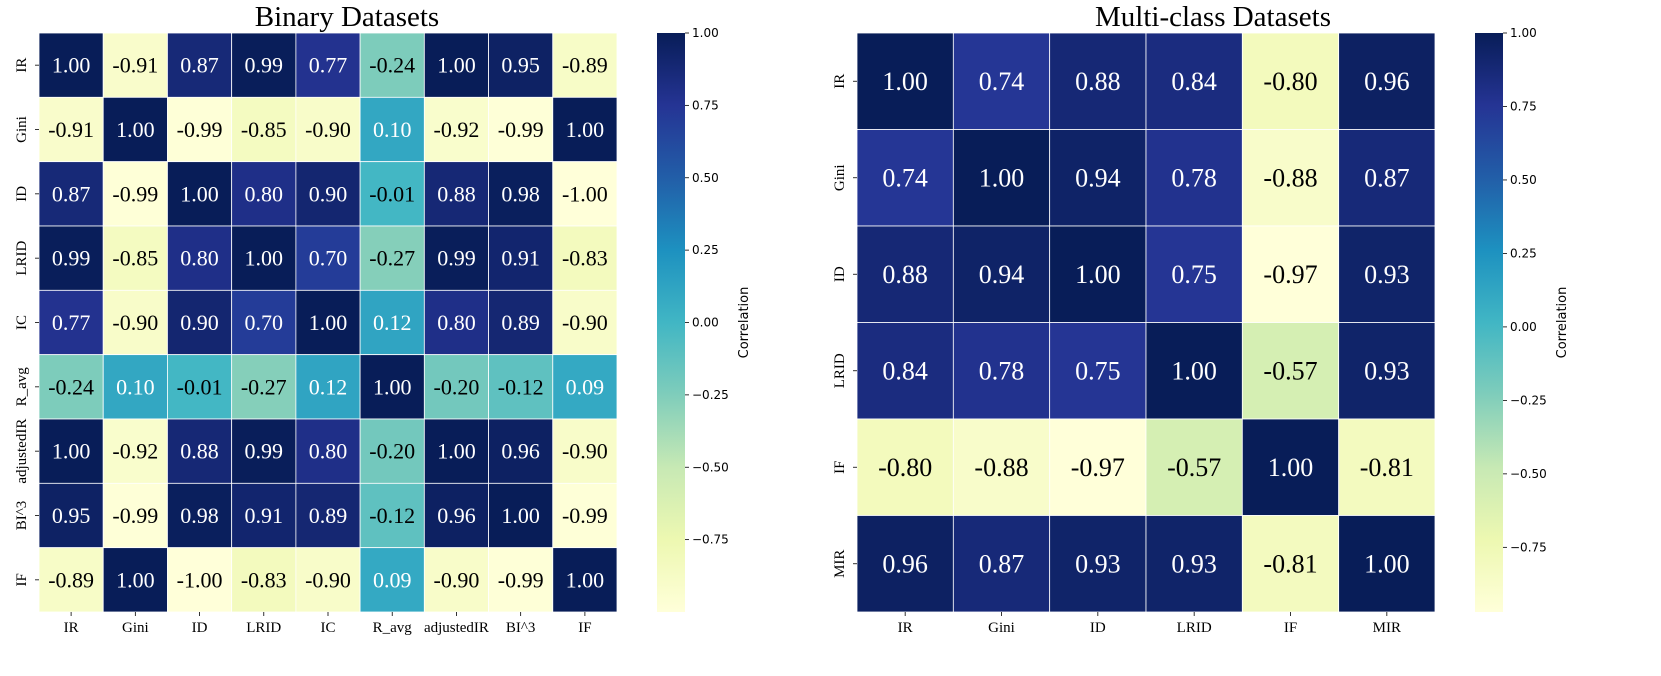 The height and width of the screenshot is (676, 1661). Describe the element at coordinates (1001, 628) in the screenshot. I see `x-tick-label: Gini` at that location.